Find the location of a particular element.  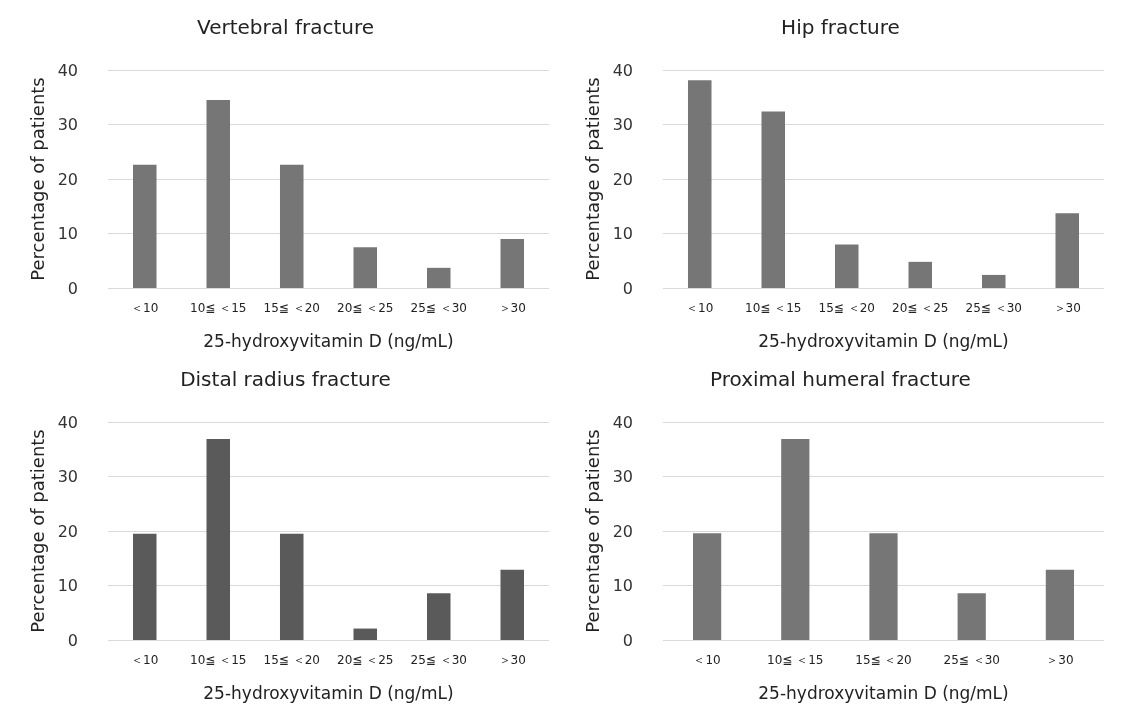

chart-title: Proximal humeral fracture is located at coordinates (840, 379).